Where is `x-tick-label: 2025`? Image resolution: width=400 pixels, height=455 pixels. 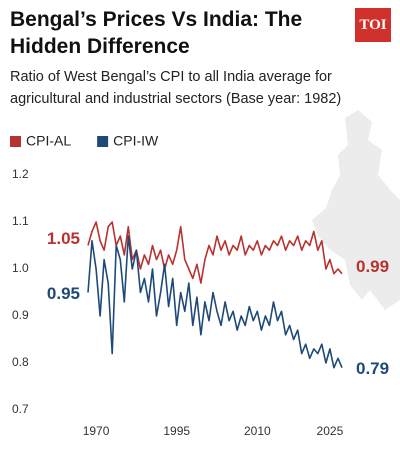
x-tick-label: 2025 is located at coordinates (330, 431).